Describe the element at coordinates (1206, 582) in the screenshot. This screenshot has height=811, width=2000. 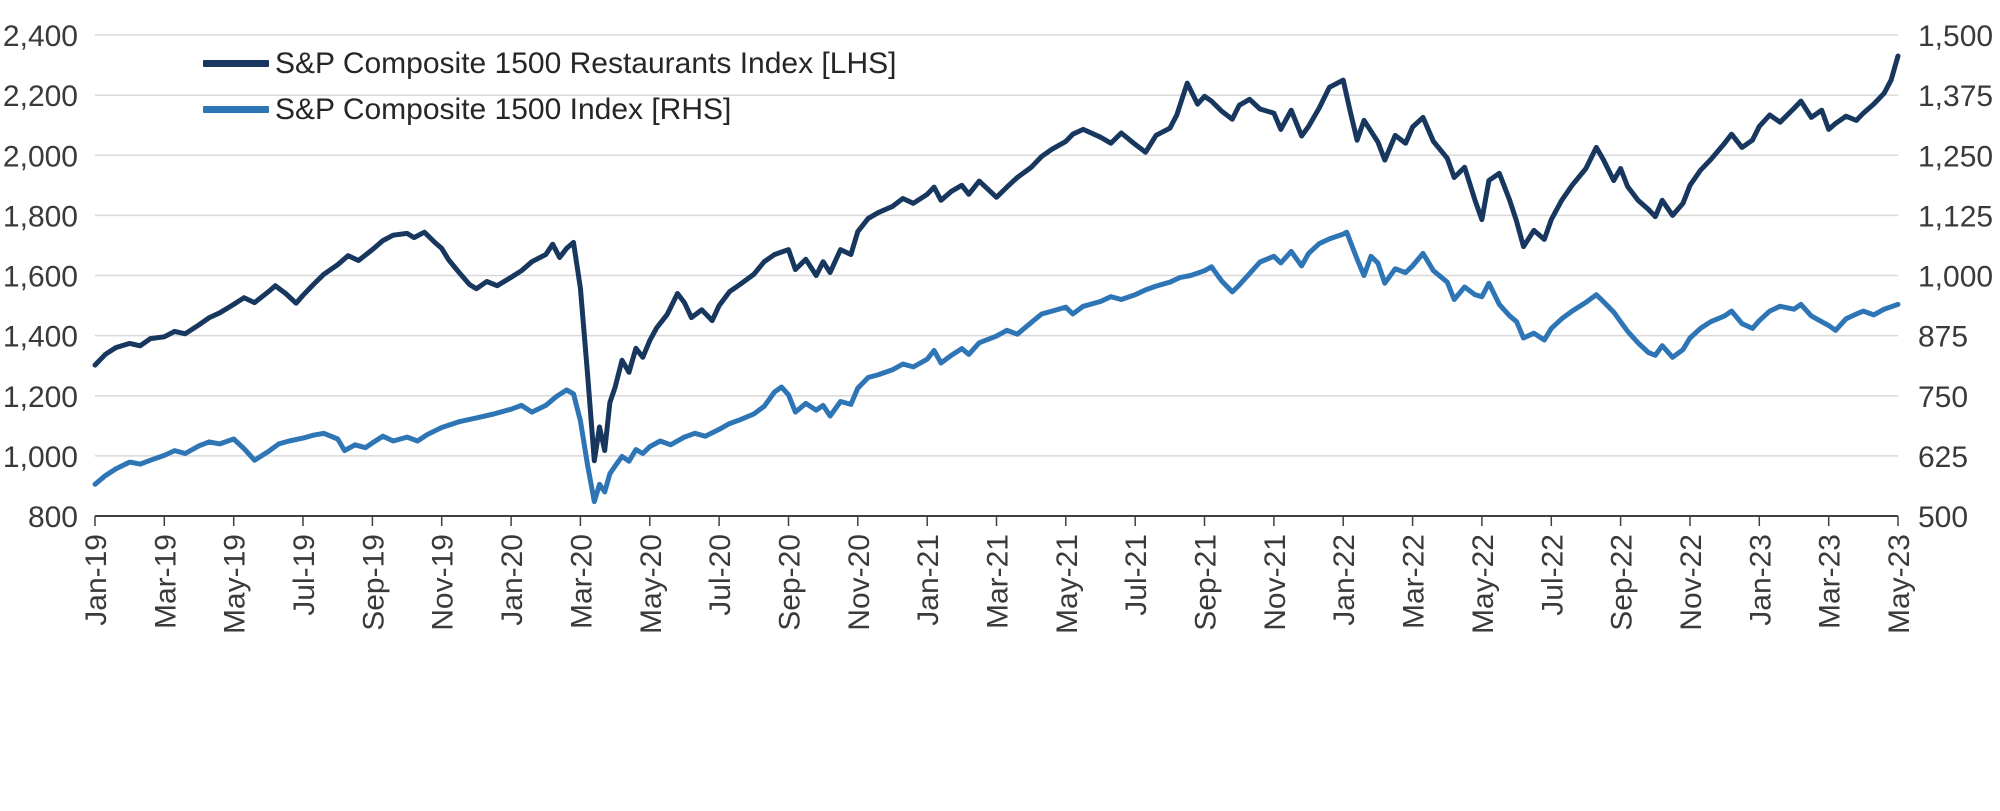
I see `x-axis-tick-label: Sep-21` at that location.